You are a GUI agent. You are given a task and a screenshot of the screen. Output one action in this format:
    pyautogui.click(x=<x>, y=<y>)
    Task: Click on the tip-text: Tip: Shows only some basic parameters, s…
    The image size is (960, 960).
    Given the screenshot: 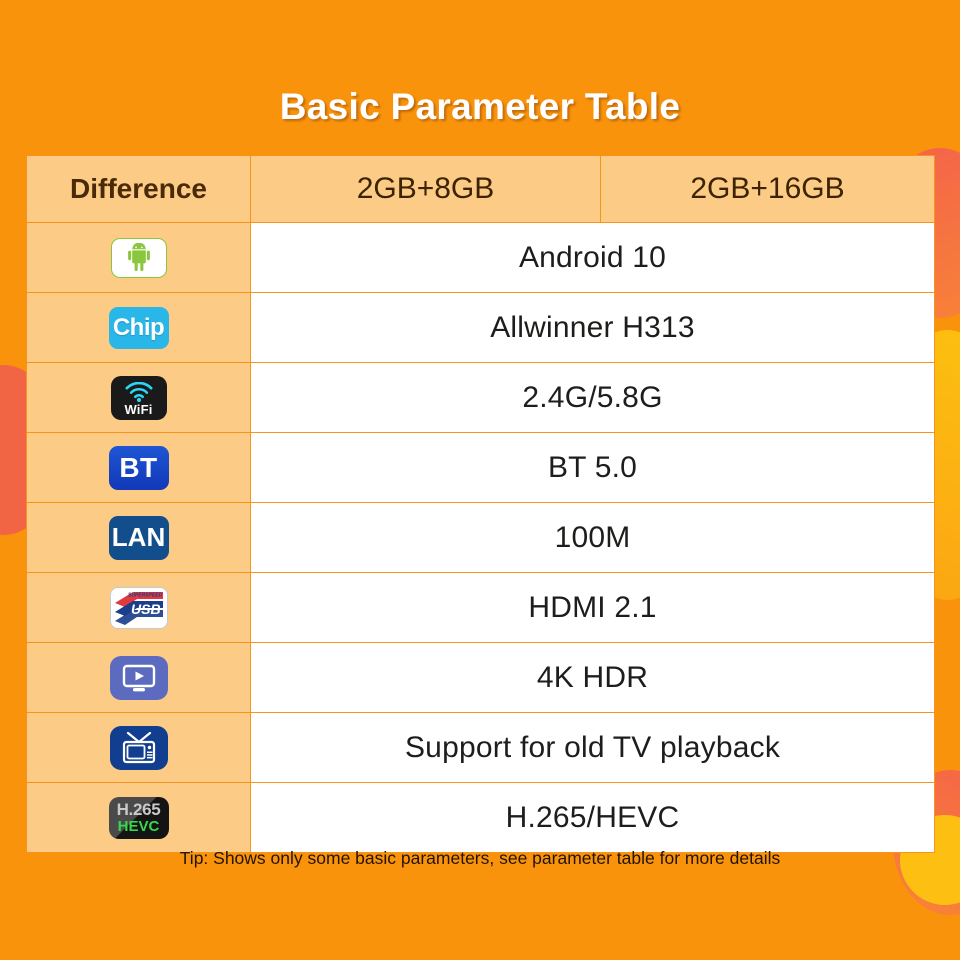 What is the action you would take?
    pyautogui.click(x=480, y=858)
    